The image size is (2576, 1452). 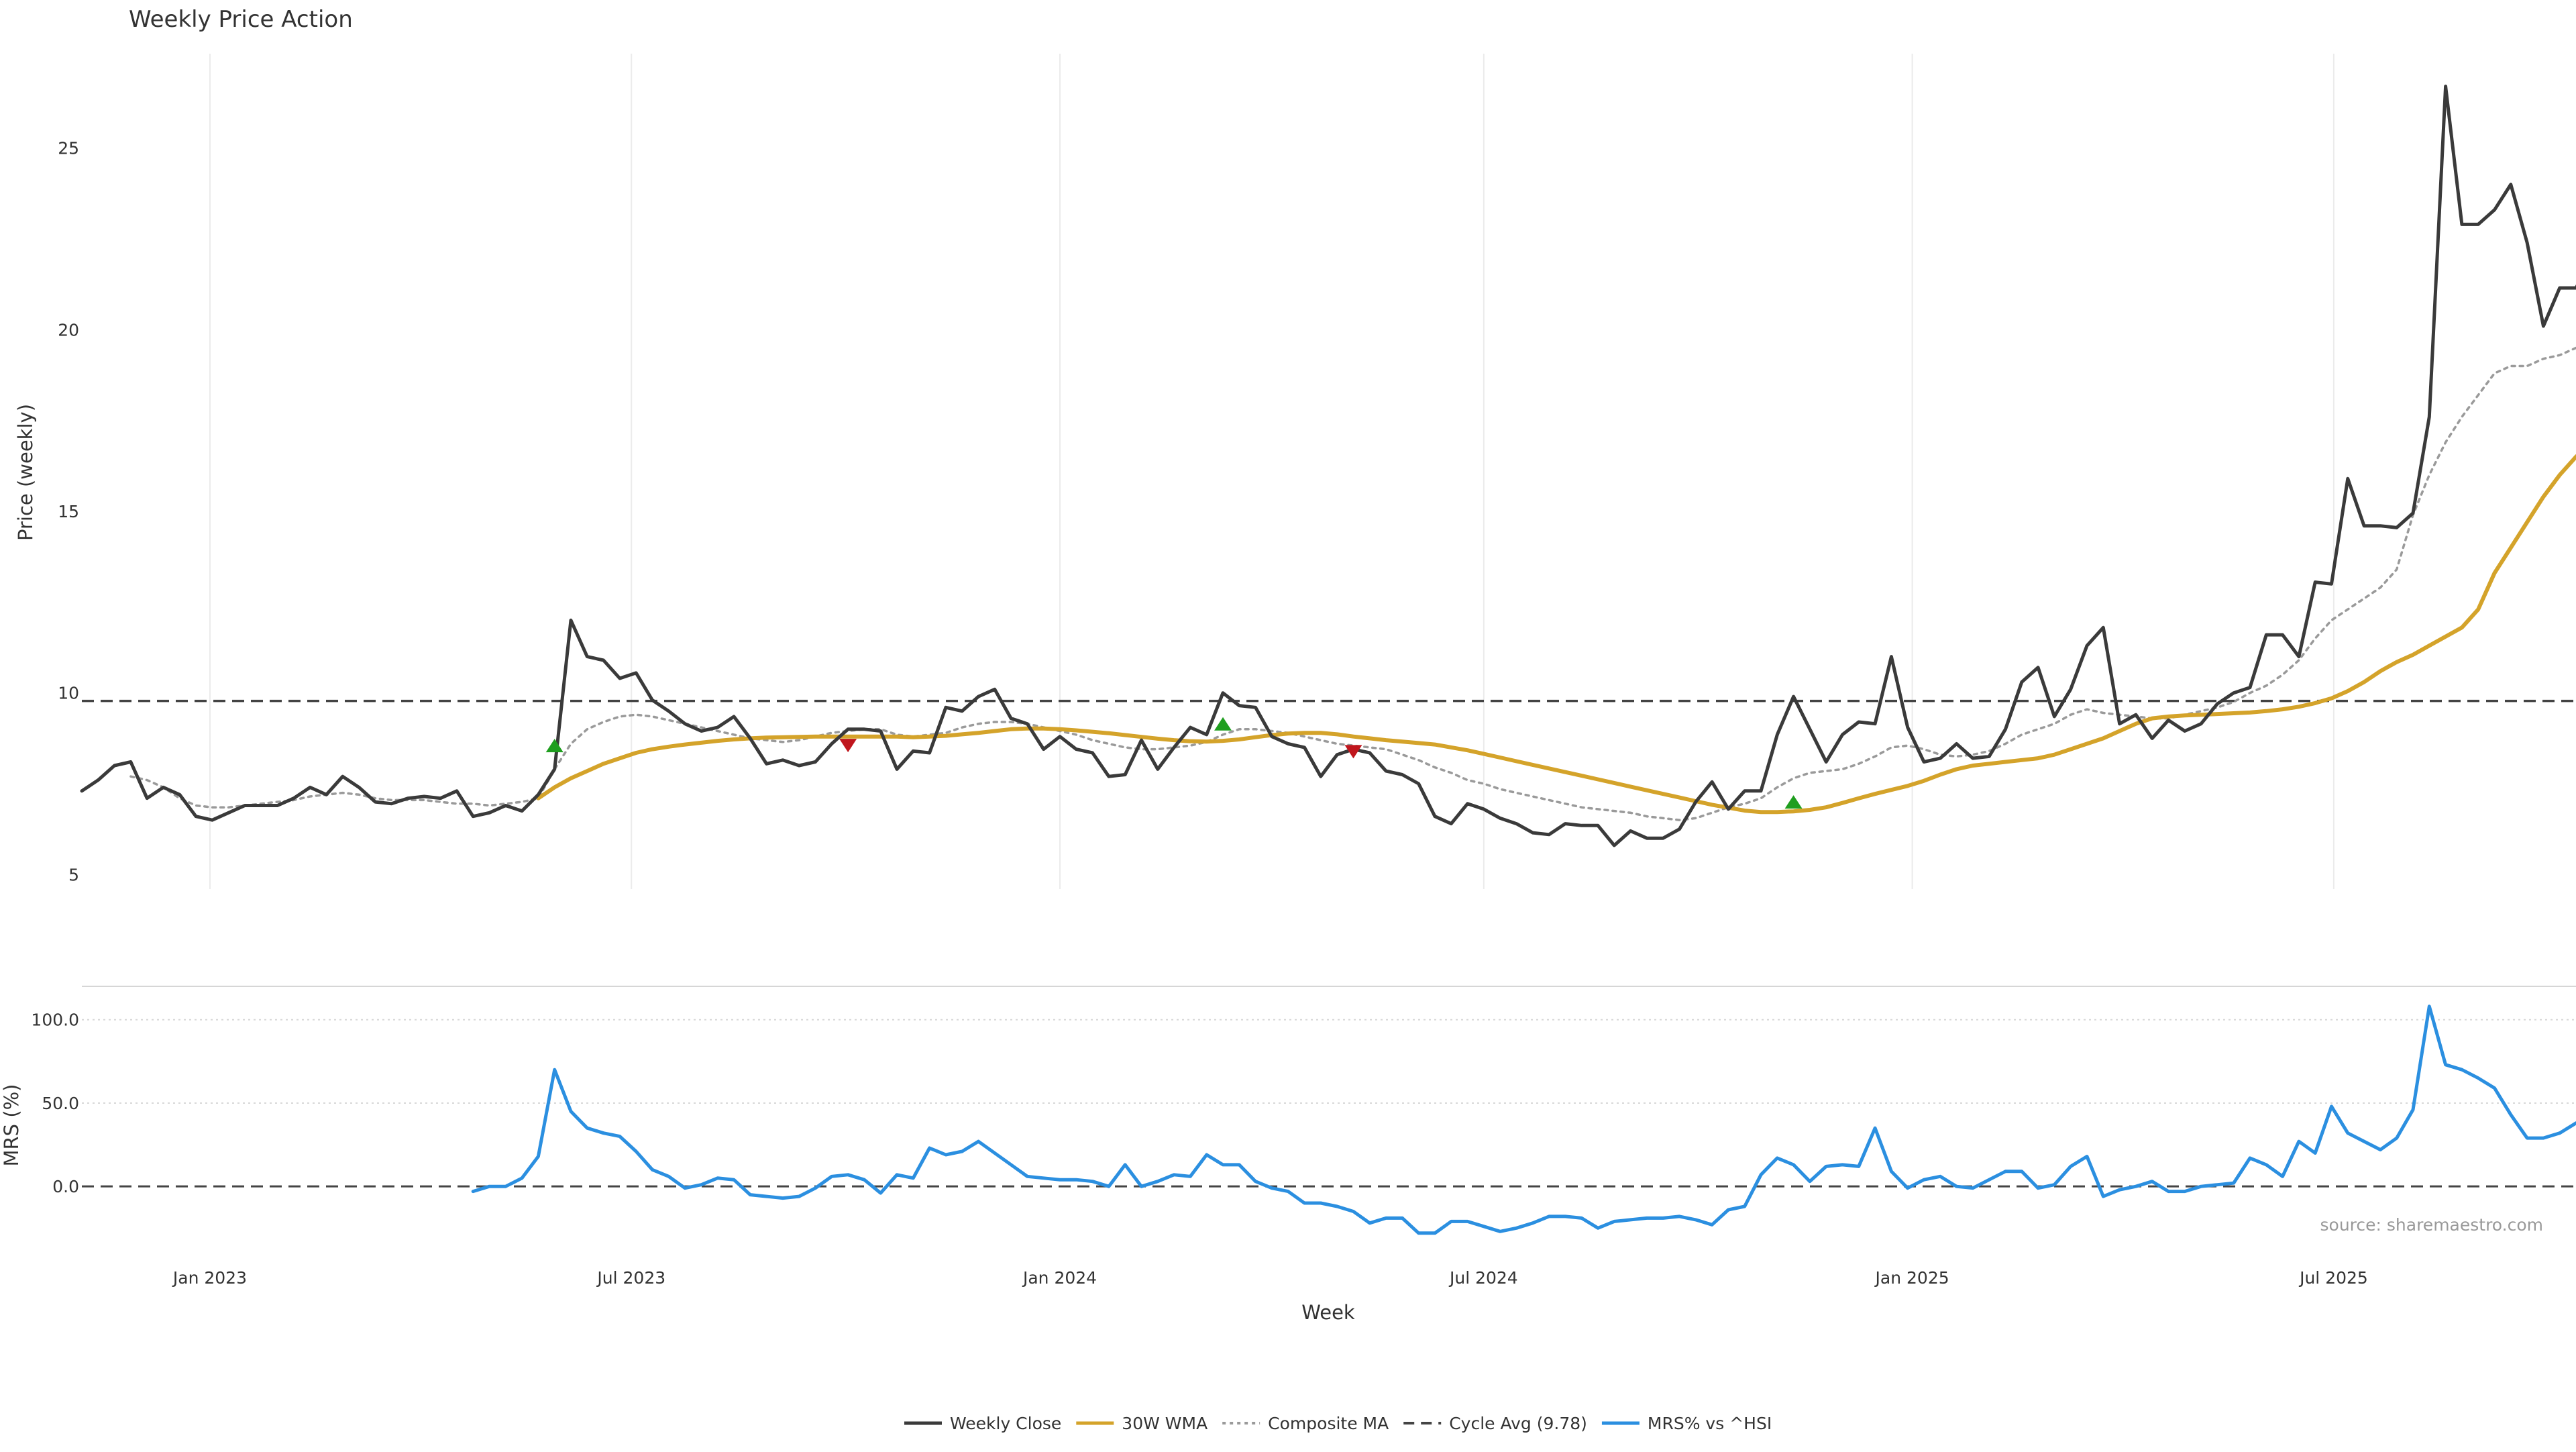 What do you see at coordinates (68, 330) in the screenshot?
I see `price-y-tick-label: 20` at bounding box center [68, 330].